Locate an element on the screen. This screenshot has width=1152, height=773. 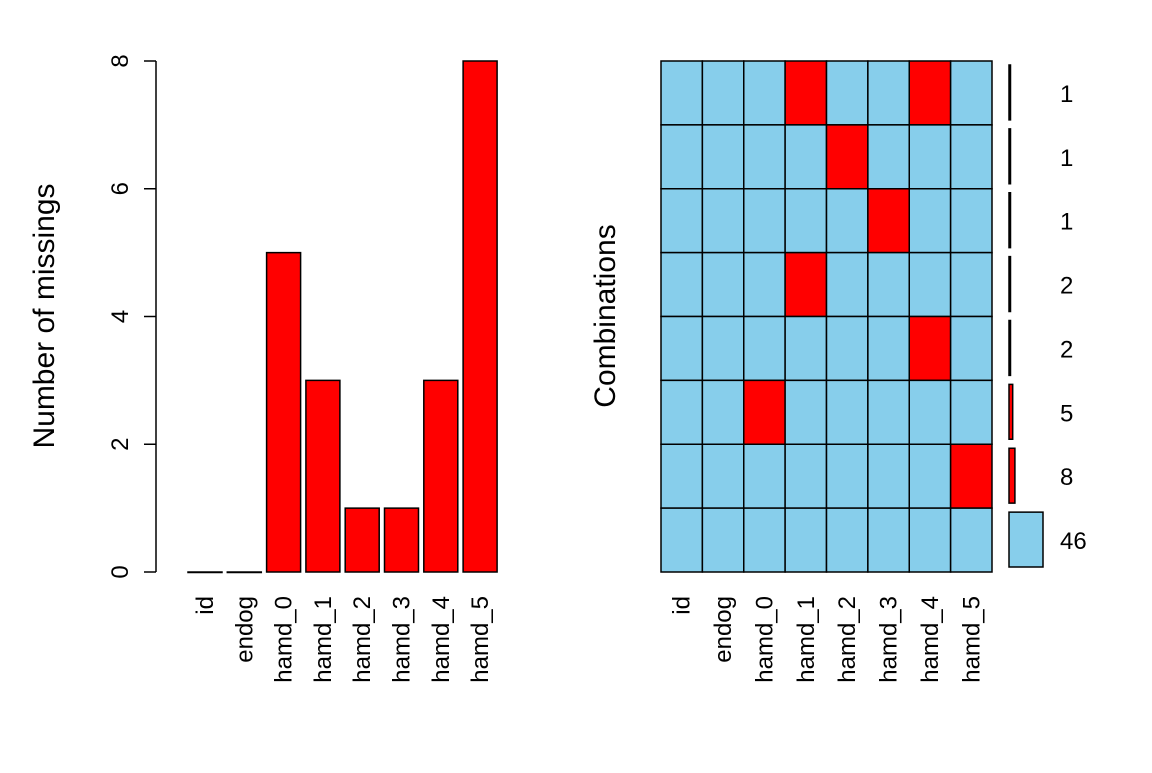
y-tick-label: 4 is located at coordinates (120, 316).